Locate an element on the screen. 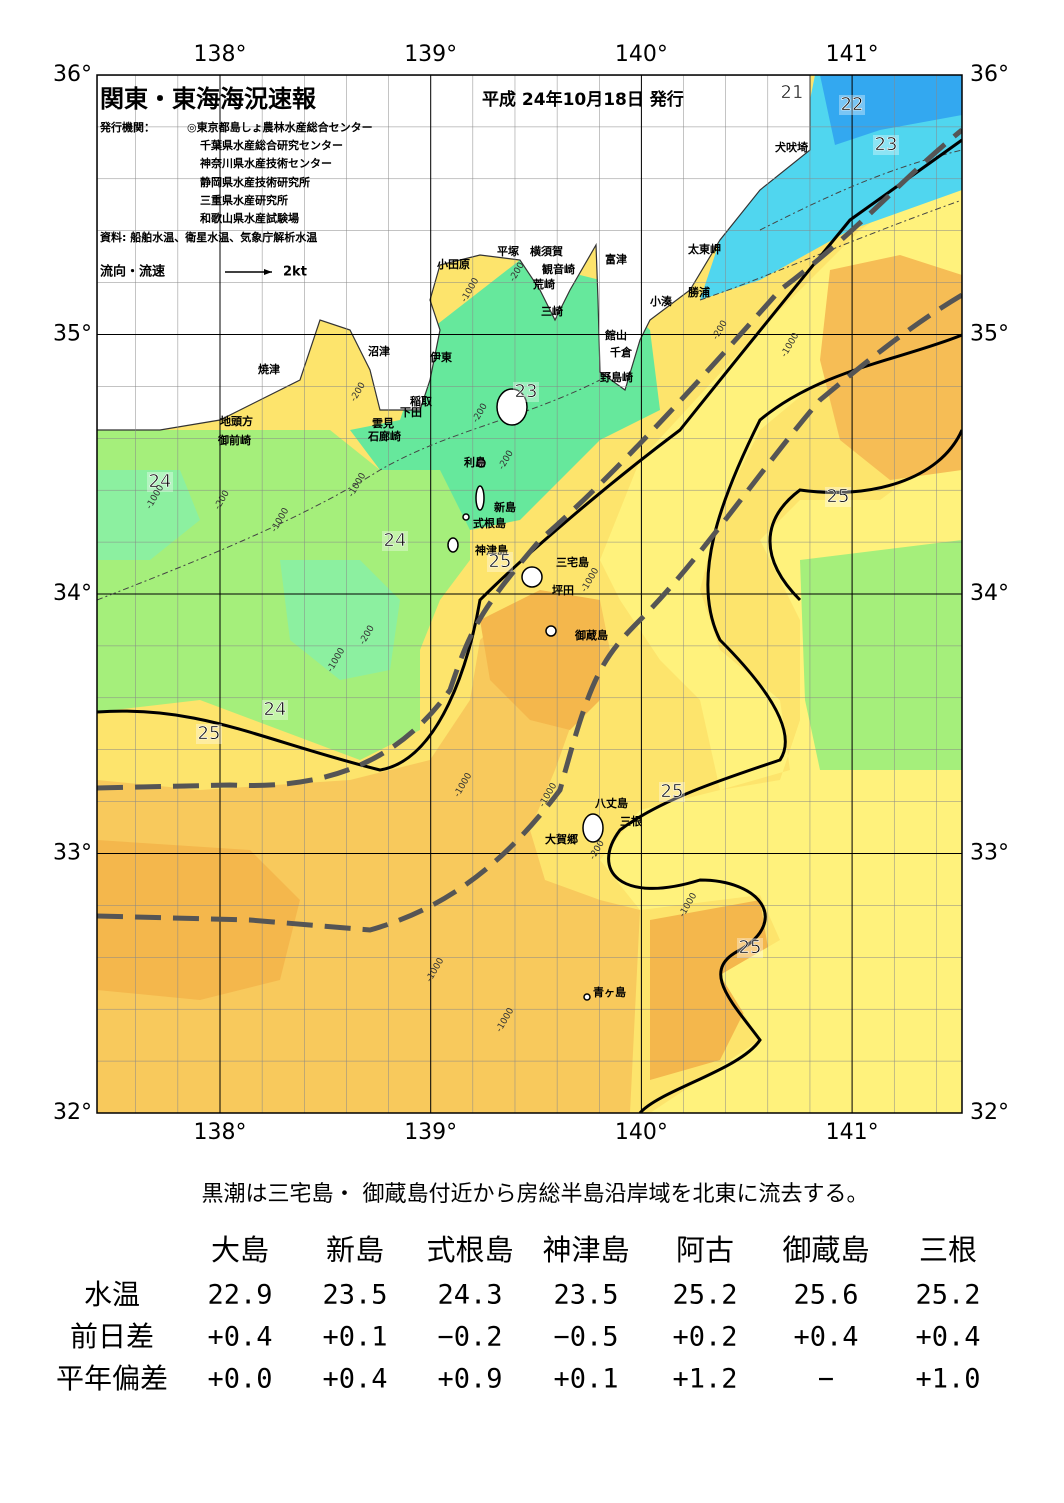  place-name: 横須賀 is located at coordinates (546, 251).